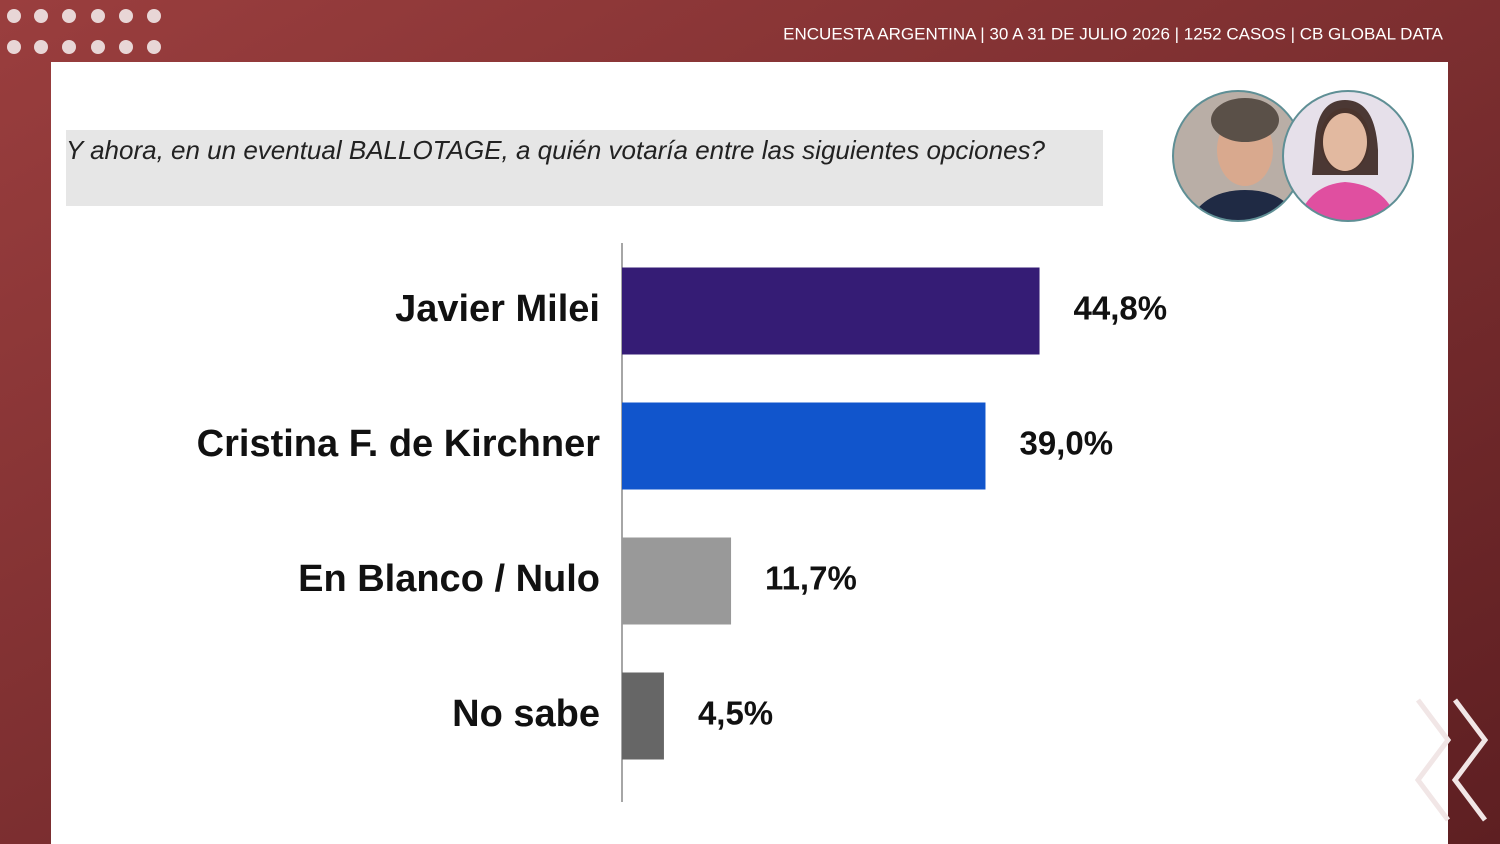  Describe the element at coordinates (811, 578) in the screenshot. I see `value-label: 11,7%` at that location.